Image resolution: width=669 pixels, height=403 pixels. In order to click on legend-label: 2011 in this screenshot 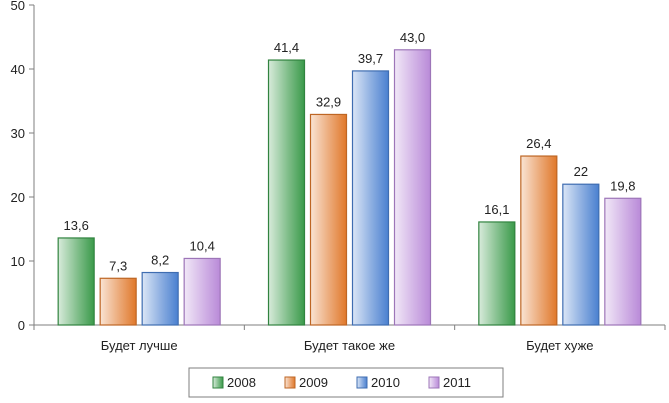, I will do `click(457, 382)`.